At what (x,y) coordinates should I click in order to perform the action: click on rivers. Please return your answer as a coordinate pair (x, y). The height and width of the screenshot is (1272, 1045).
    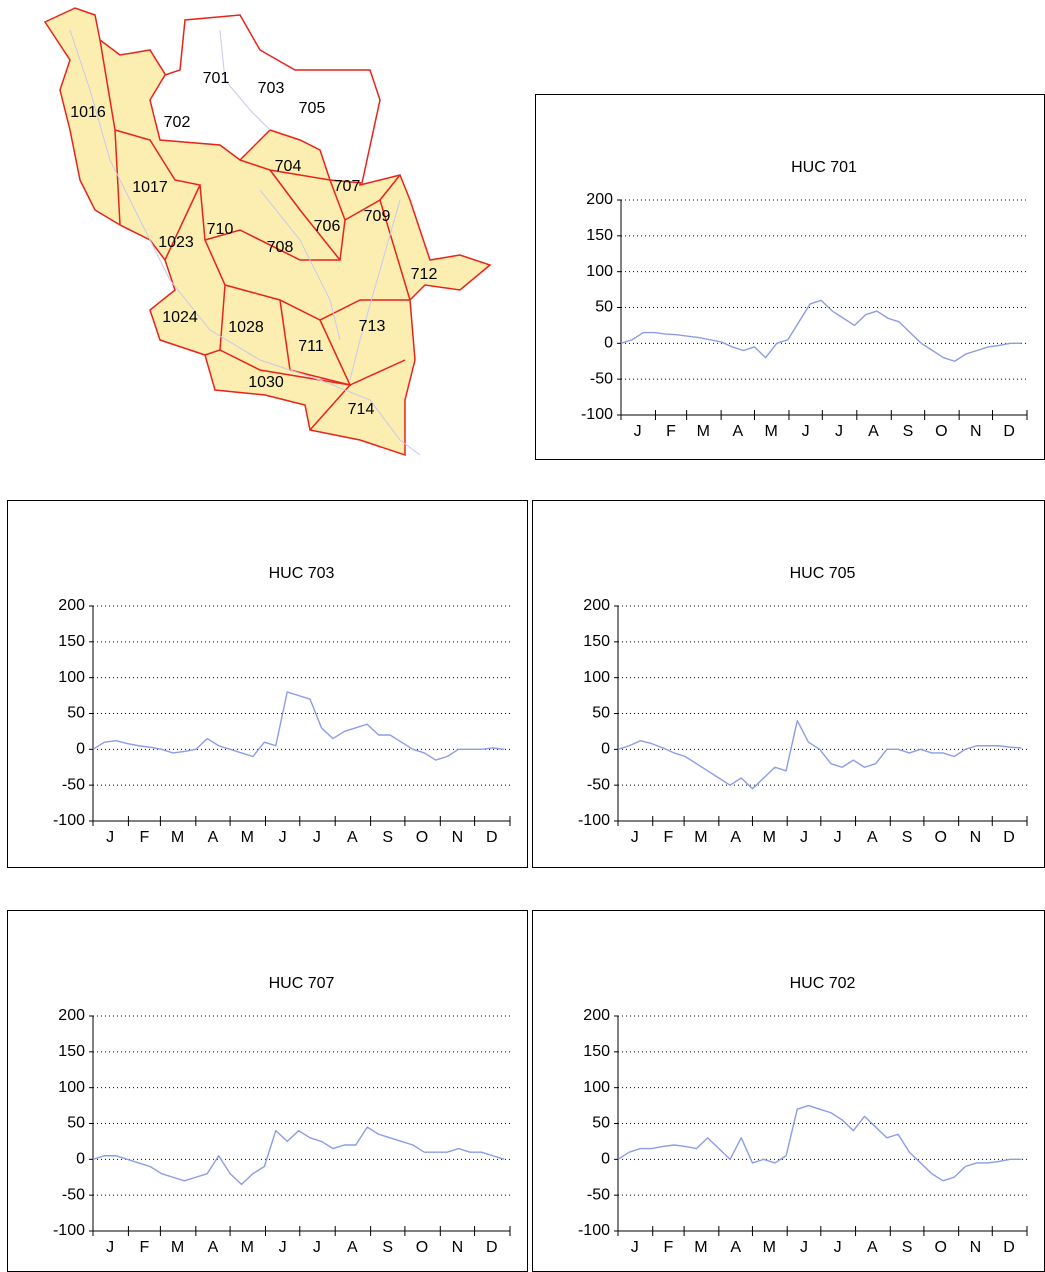
    Looking at the image, I should click on (245, 242).